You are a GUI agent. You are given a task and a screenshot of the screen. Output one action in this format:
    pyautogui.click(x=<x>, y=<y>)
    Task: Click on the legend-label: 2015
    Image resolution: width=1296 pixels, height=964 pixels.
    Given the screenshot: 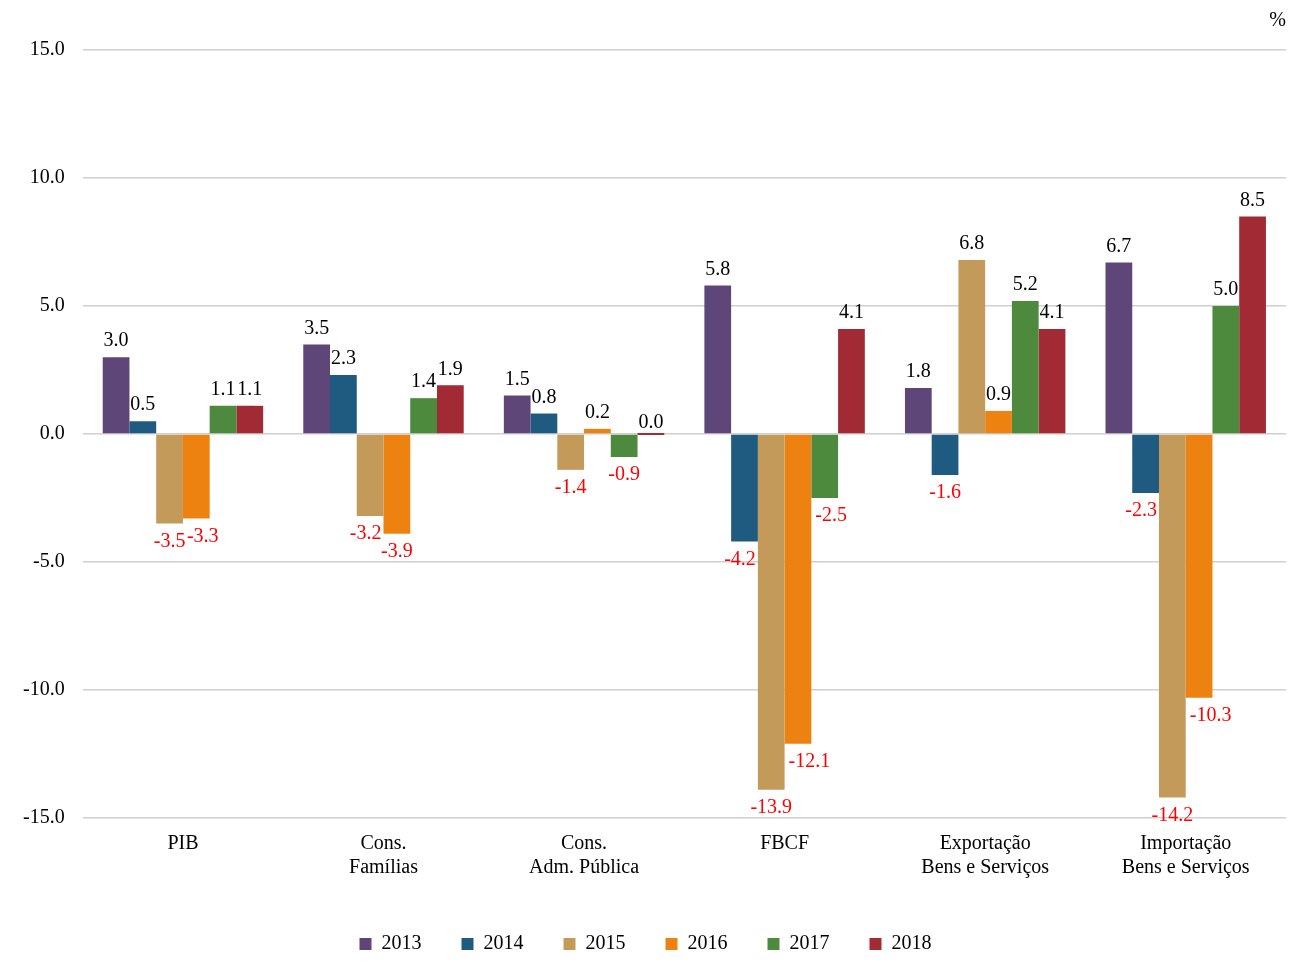 What is the action you would take?
    pyautogui.click(x=605, y=942)
    